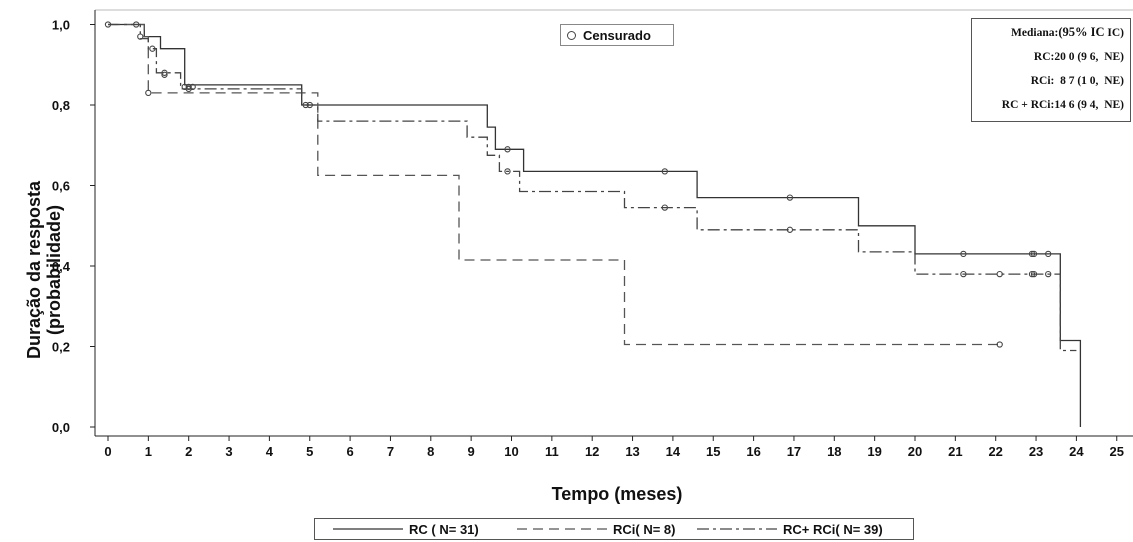  Describe the element at coordinates (228, 451) in the screenshot. I see `x-tick-label: 3` at that location.